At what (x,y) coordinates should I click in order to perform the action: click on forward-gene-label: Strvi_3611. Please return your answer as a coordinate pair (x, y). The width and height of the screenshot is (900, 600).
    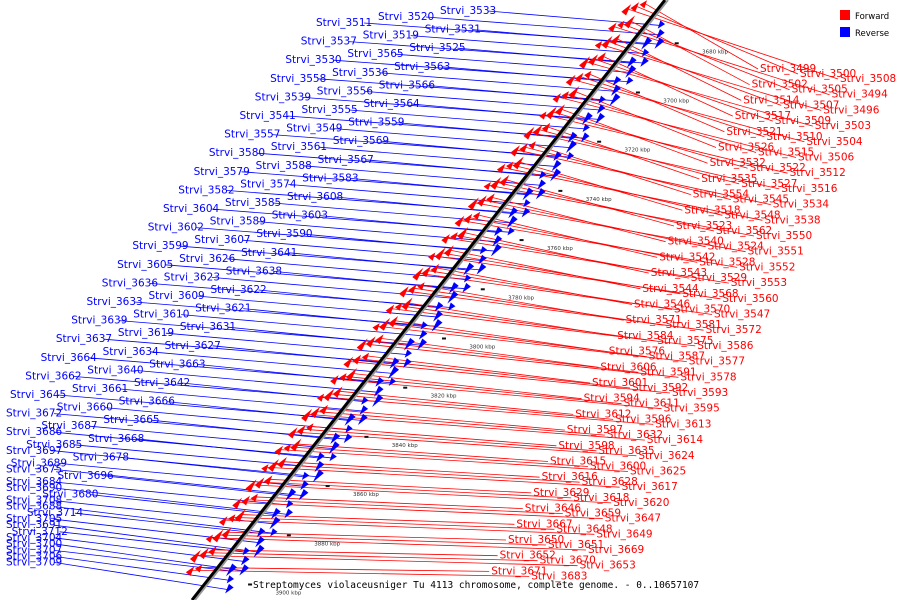
    Looking at the image, I should click on (652, 404).